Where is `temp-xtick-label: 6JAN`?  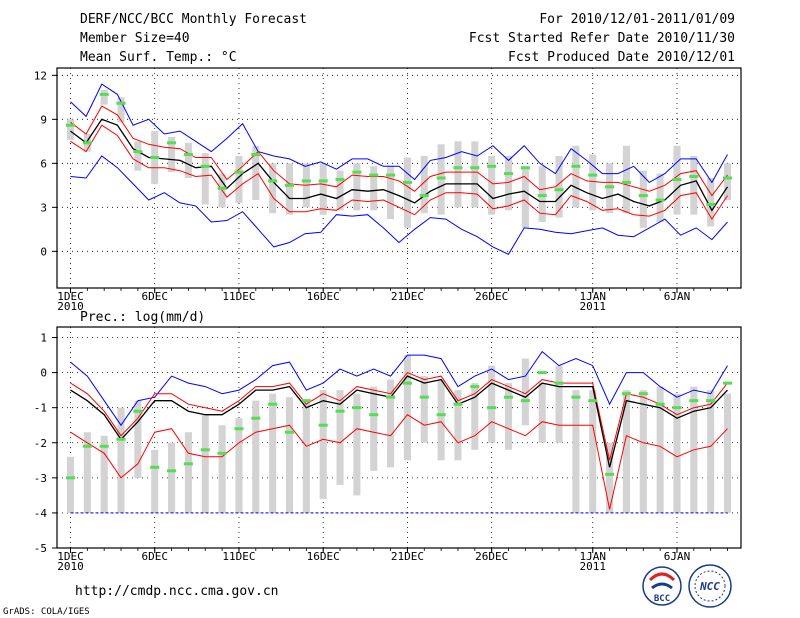 temp-xtick-label: 6JAN is located at coordinates (677, 296).